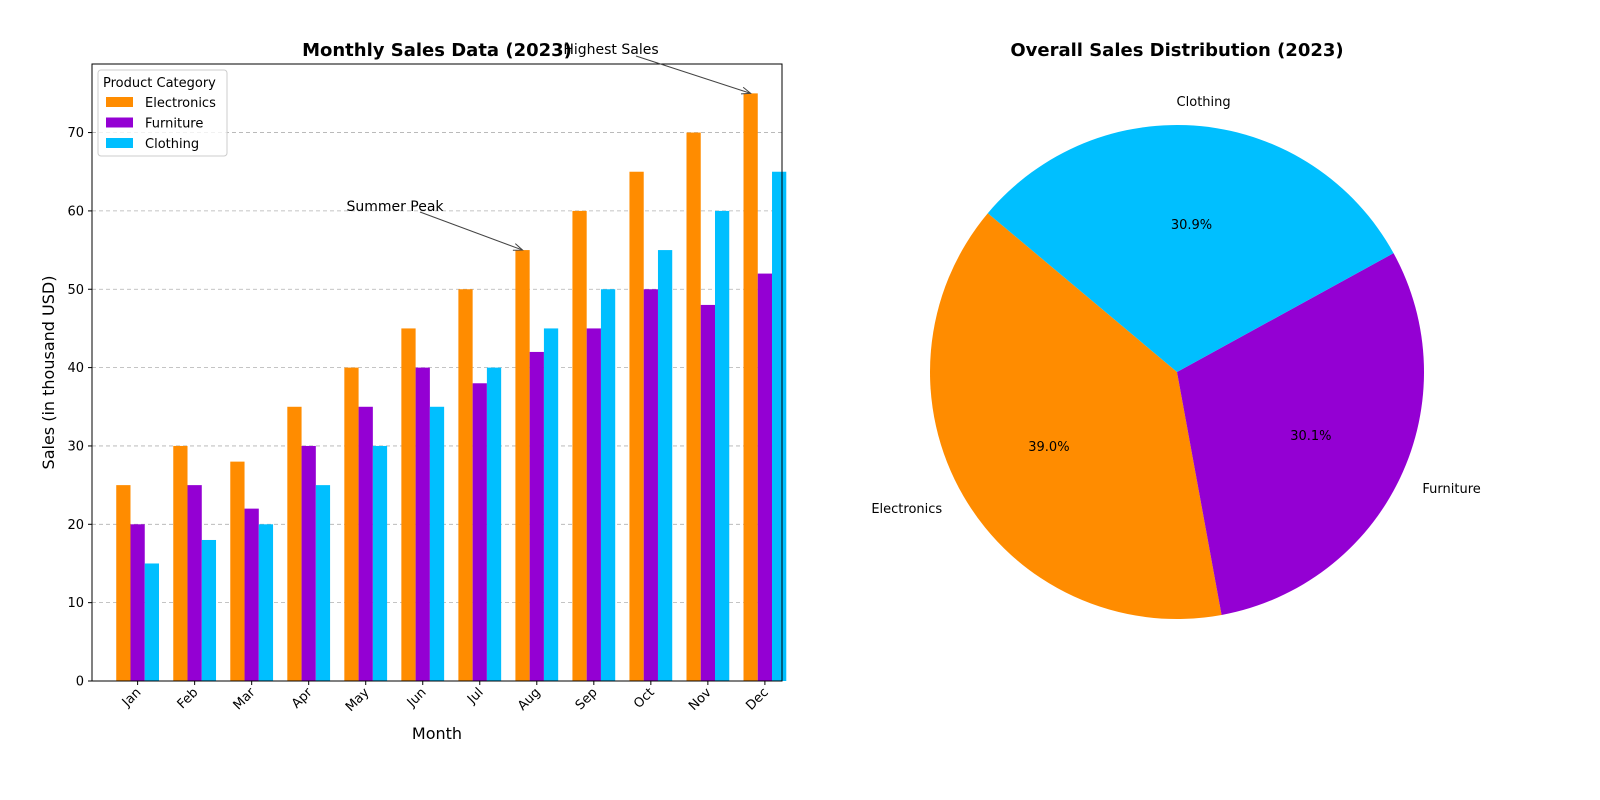 The height and width of the screenshot is (800, 1600). I want to click on x-tick-label: Dec, so click(757, 699).